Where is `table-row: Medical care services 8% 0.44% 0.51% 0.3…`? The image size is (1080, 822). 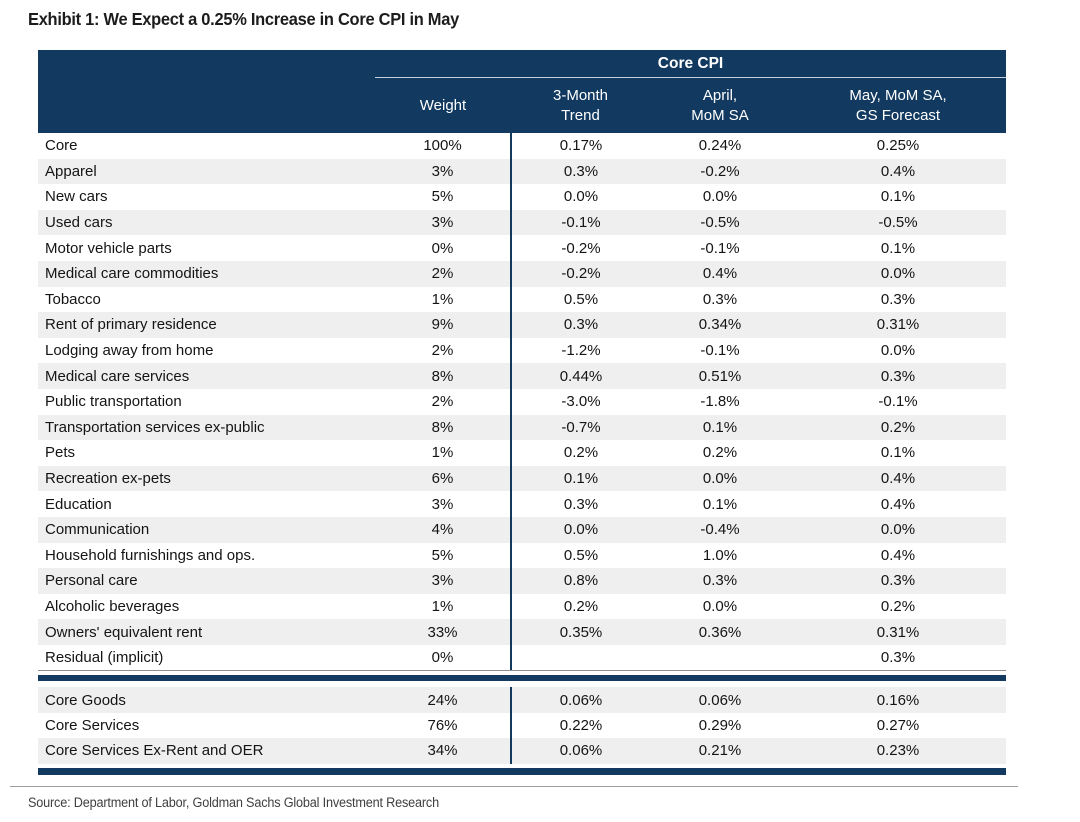
table-row: Medical care services 8% 0.44% 0.51% 0.3… is located at coordinates (522, 376).